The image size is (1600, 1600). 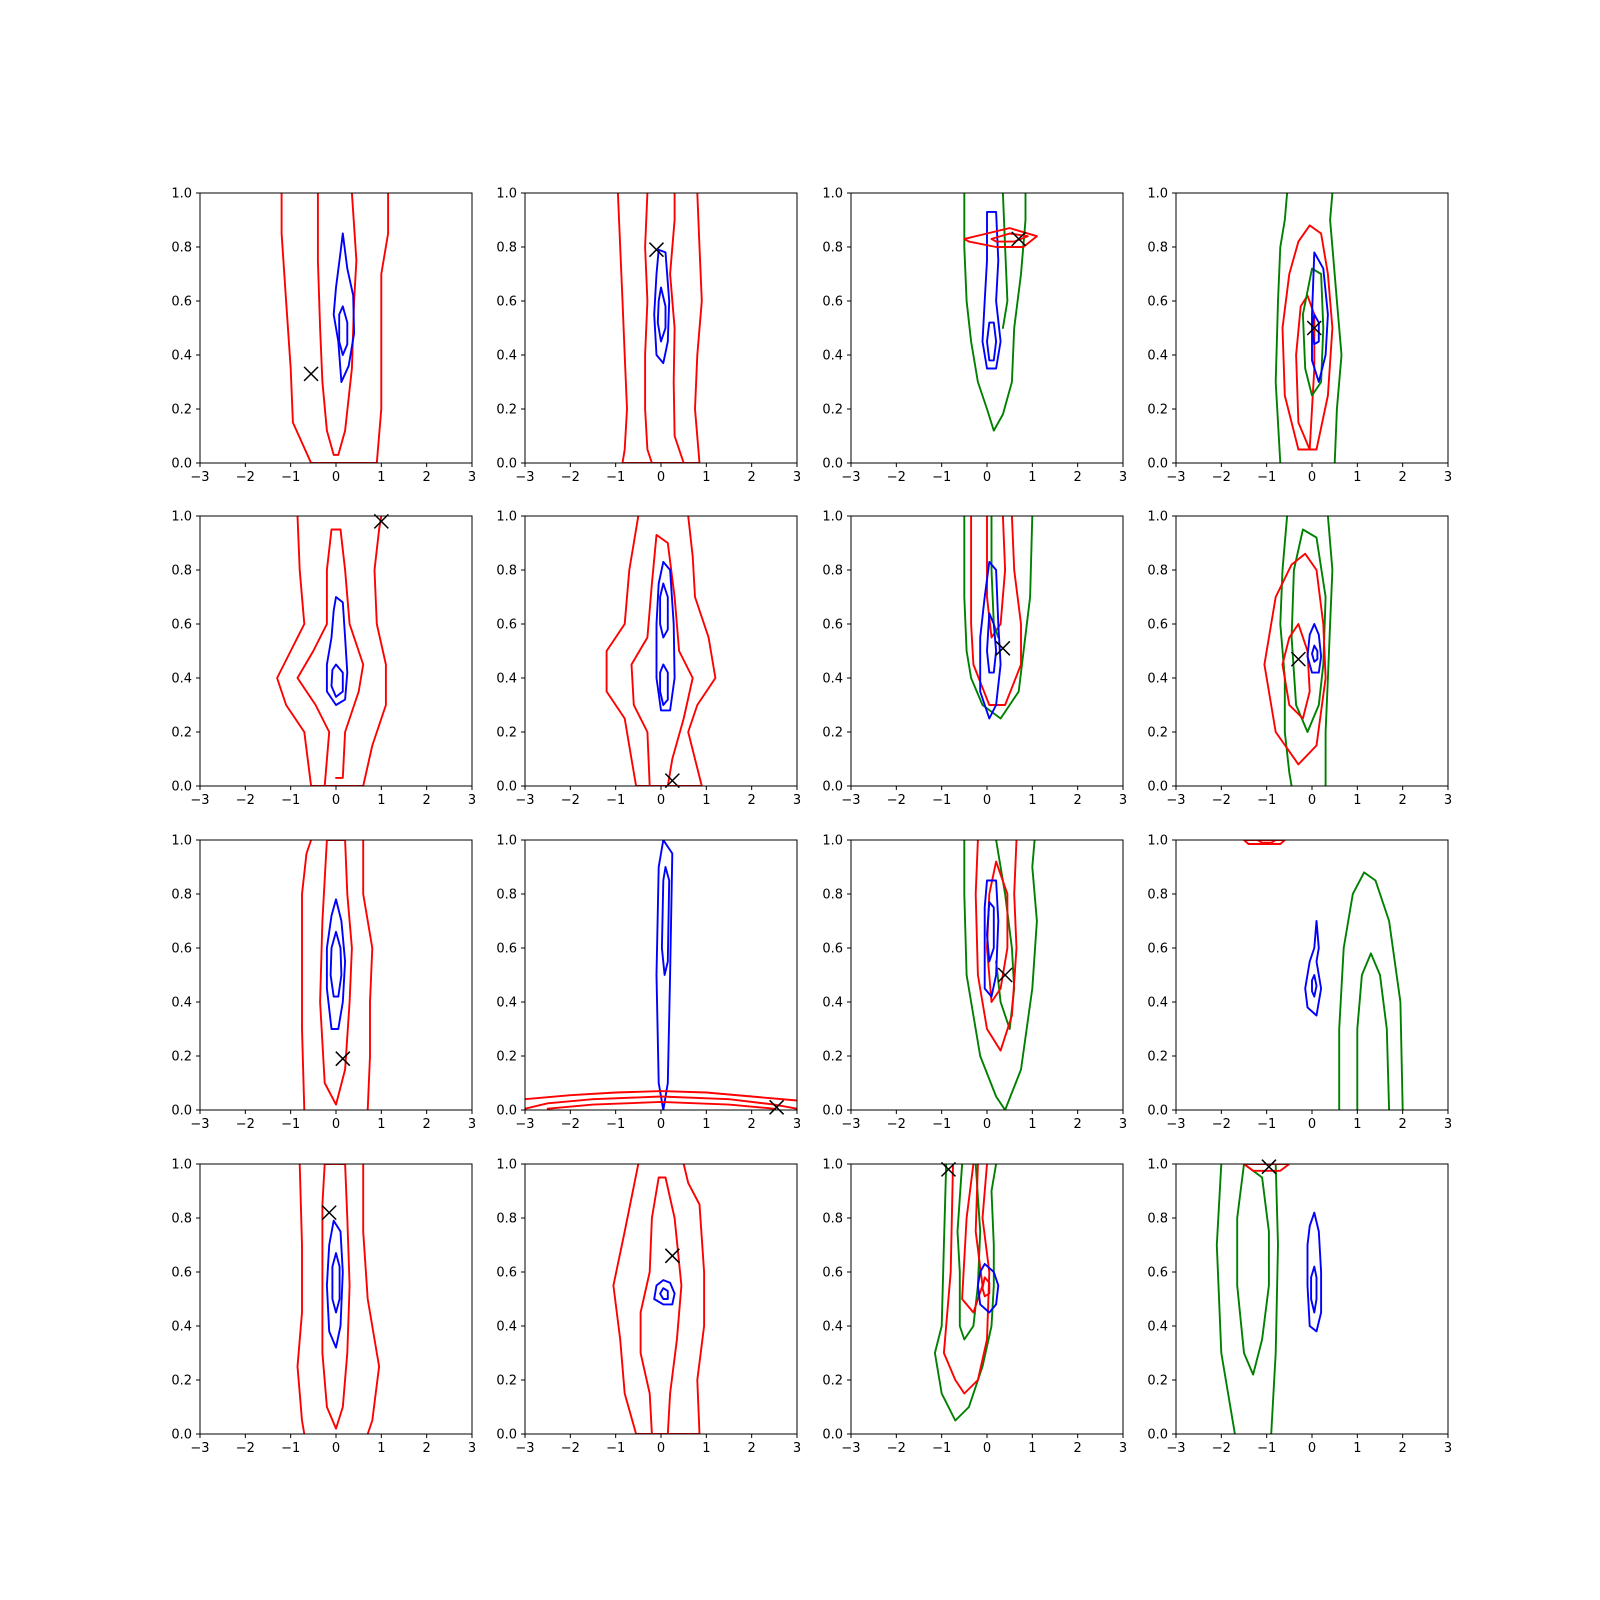 What do you see at coordinates (648, 983) in the screenshot?
I see `panel-r2-c1: −3 −2 −1 0 1 2 3 0.0 0.2 0.4 0.6 0.8 1.0` at bounding box center [648, 983].